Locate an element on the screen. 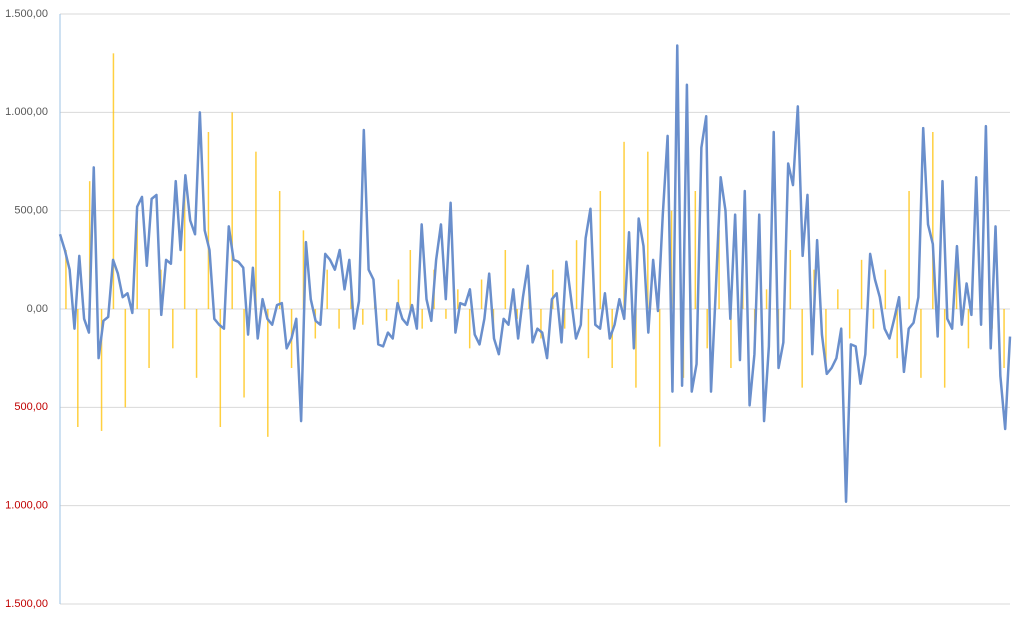  y-tick-label: 0,00 is located at coordinates (37, 309).